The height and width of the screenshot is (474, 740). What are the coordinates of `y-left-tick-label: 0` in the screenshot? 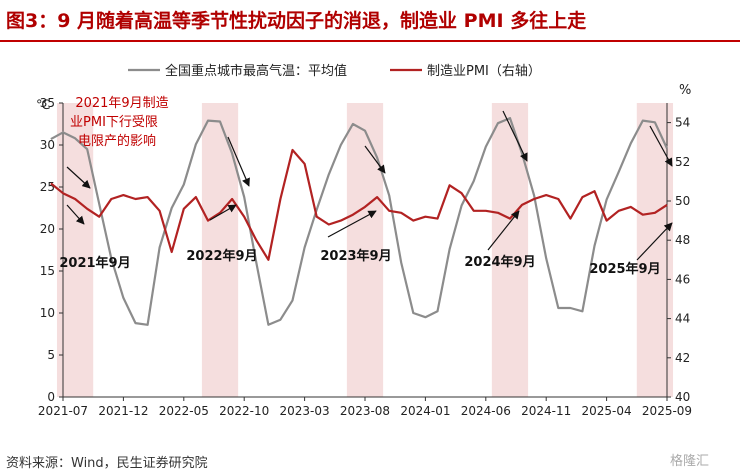 It's located at (51, 397).